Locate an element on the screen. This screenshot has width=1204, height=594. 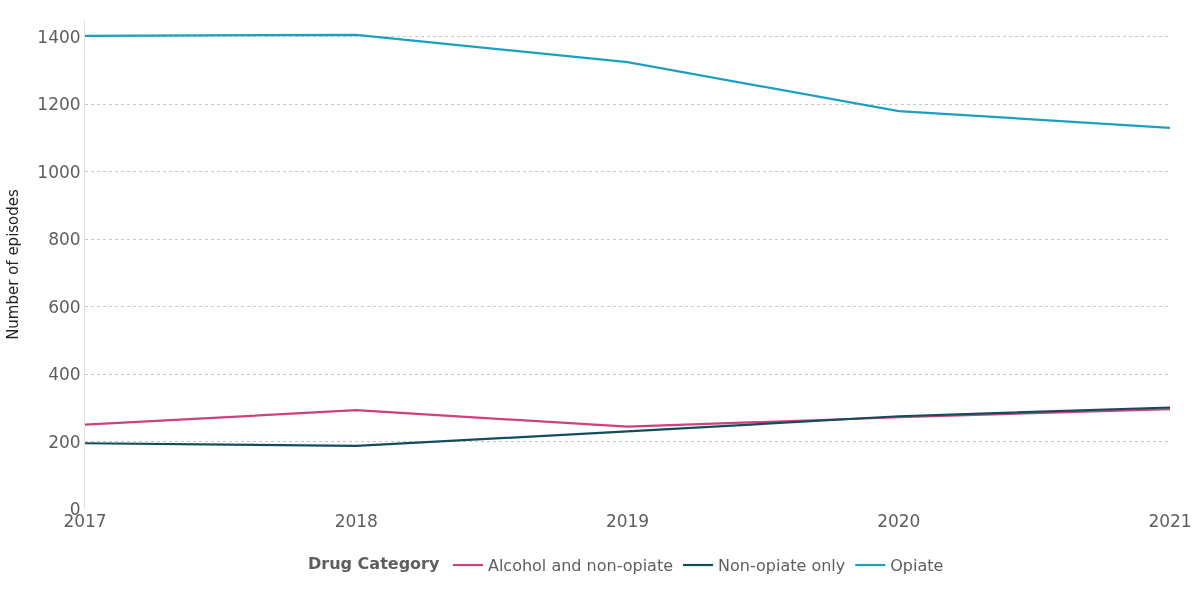
y-tick-label: 1200 is located at coordinates (59, 104).